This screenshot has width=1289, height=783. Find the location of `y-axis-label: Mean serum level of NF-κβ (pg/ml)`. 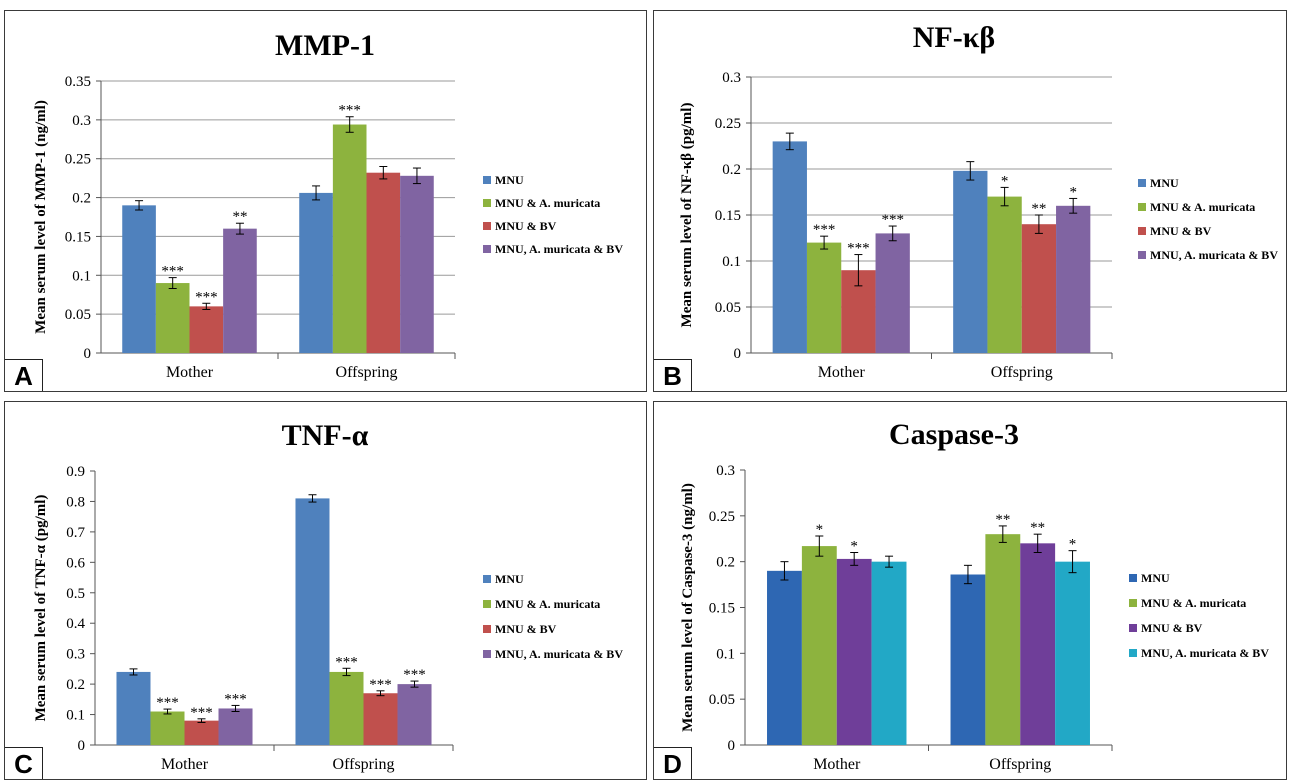

y-axis-label: Mean serum level of NF-κβ (pg/ml) is located at coordinates (687, 215).